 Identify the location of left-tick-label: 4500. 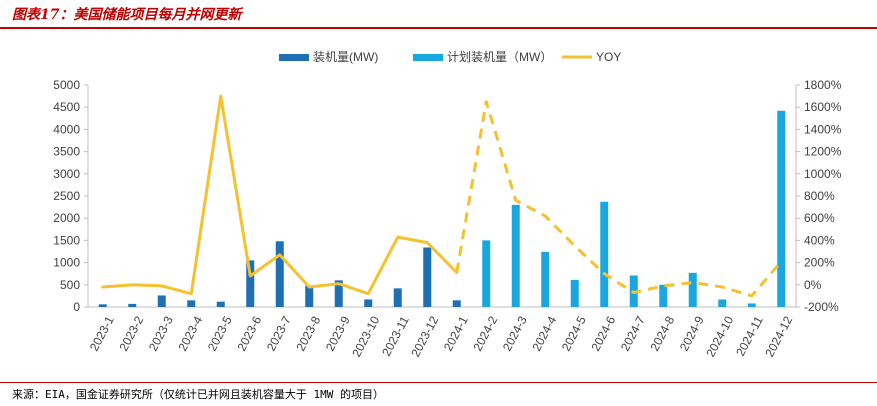
(66, 107).